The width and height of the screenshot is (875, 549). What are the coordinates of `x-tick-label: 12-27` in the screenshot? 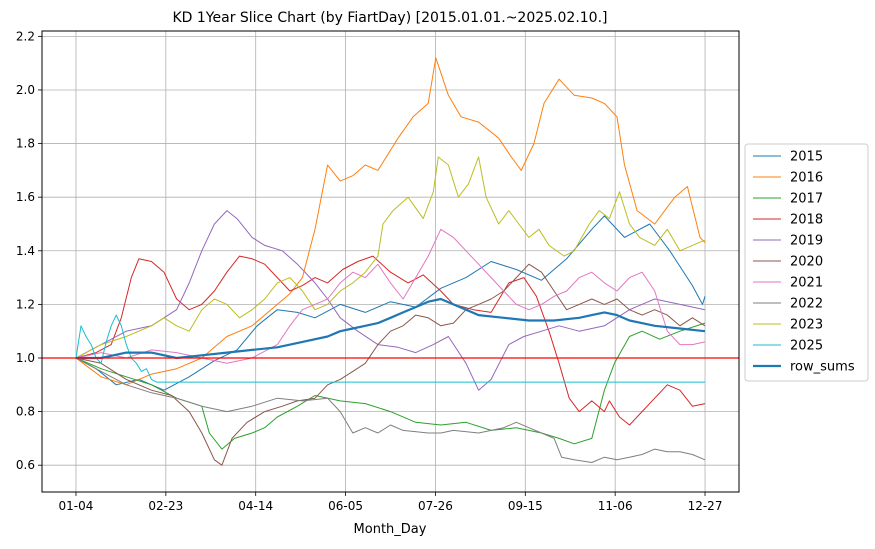 It's located at (705, 506).